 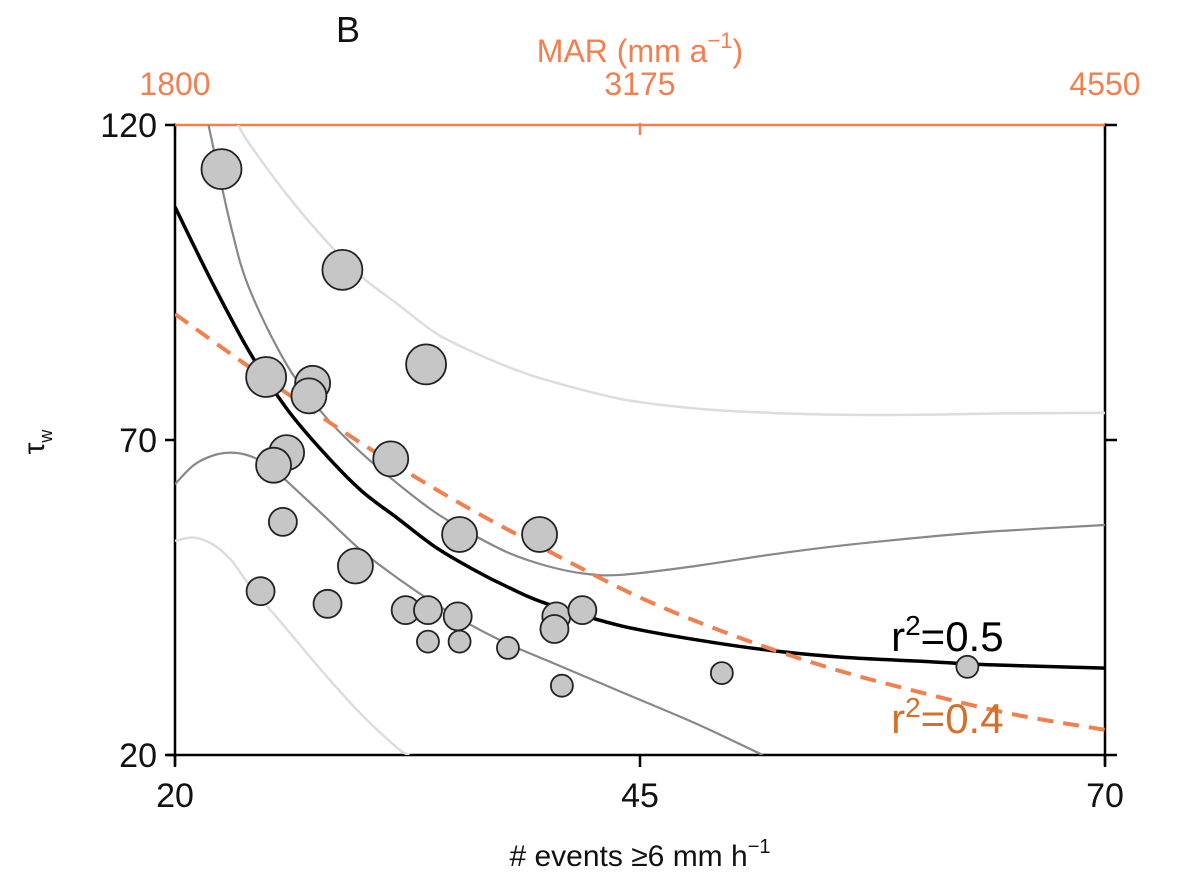 I want to click on ci-lower-outer, so click(x=292, y=645).